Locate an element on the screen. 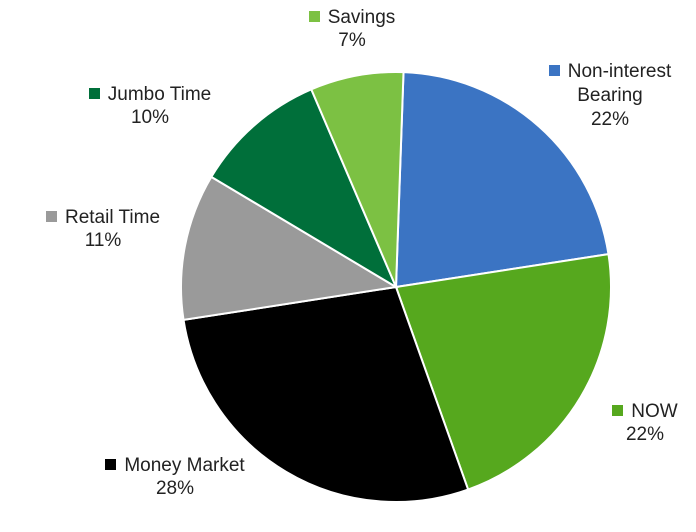  value-label: 11% is located at coordinates (103, 240).